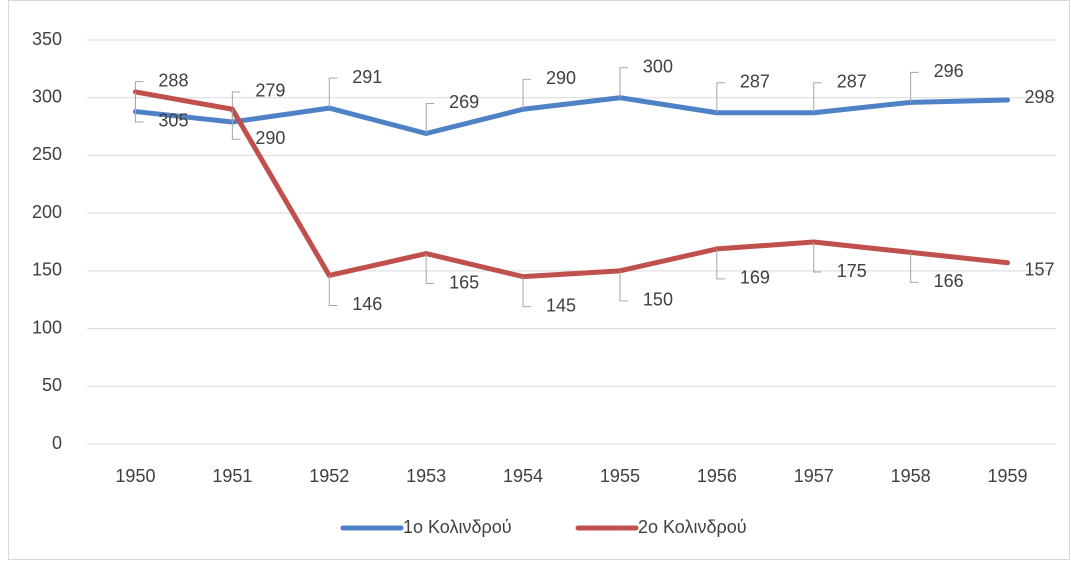 Image resolution: width=1071 pixels, height=561 pixels. Describe the element at coordinates (173, 80) in the screenshot. I see `data-label: 288` at that location.